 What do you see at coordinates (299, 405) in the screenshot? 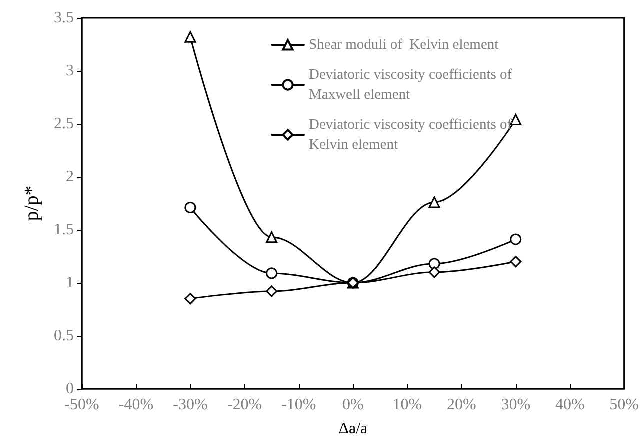
I see `x-tick-label: -10%` at bounding box center [299, 405].